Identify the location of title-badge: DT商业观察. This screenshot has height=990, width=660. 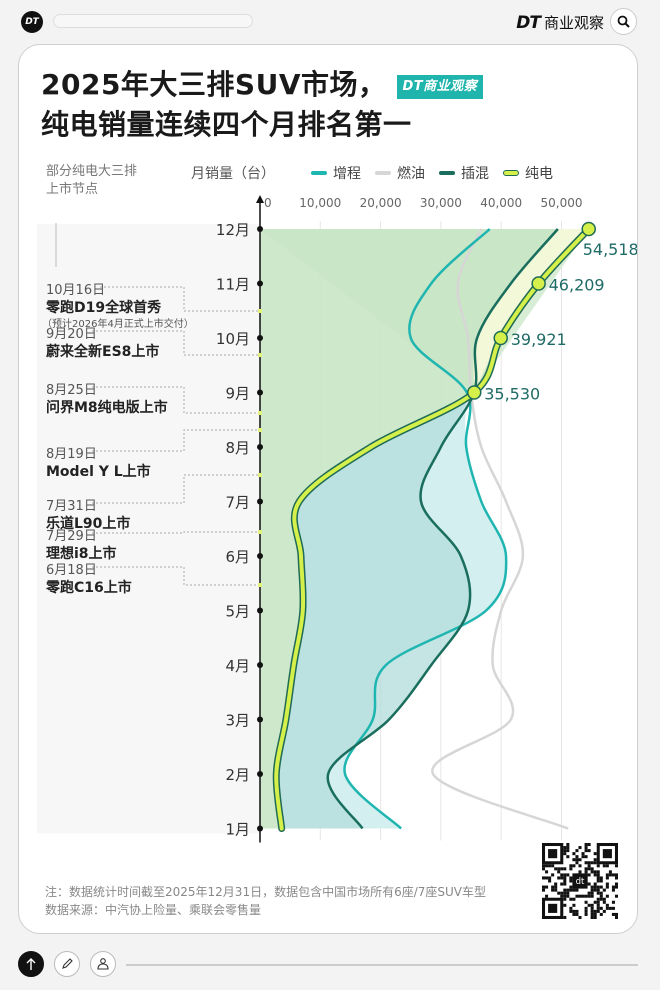
(440, 87).